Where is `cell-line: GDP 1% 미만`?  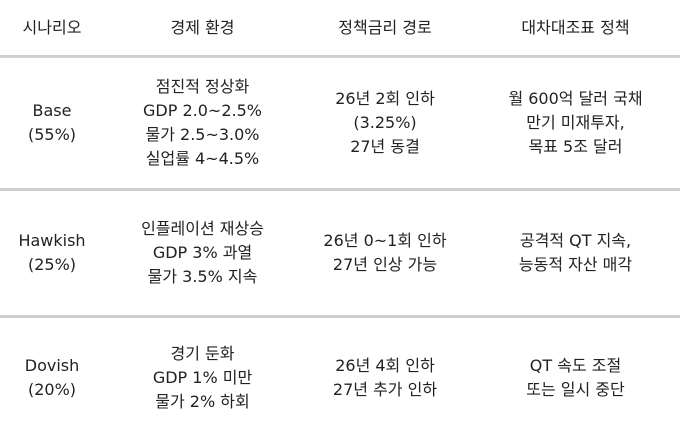
cell-line: GDP 1% 미만 is located at coordinates (202, 377).